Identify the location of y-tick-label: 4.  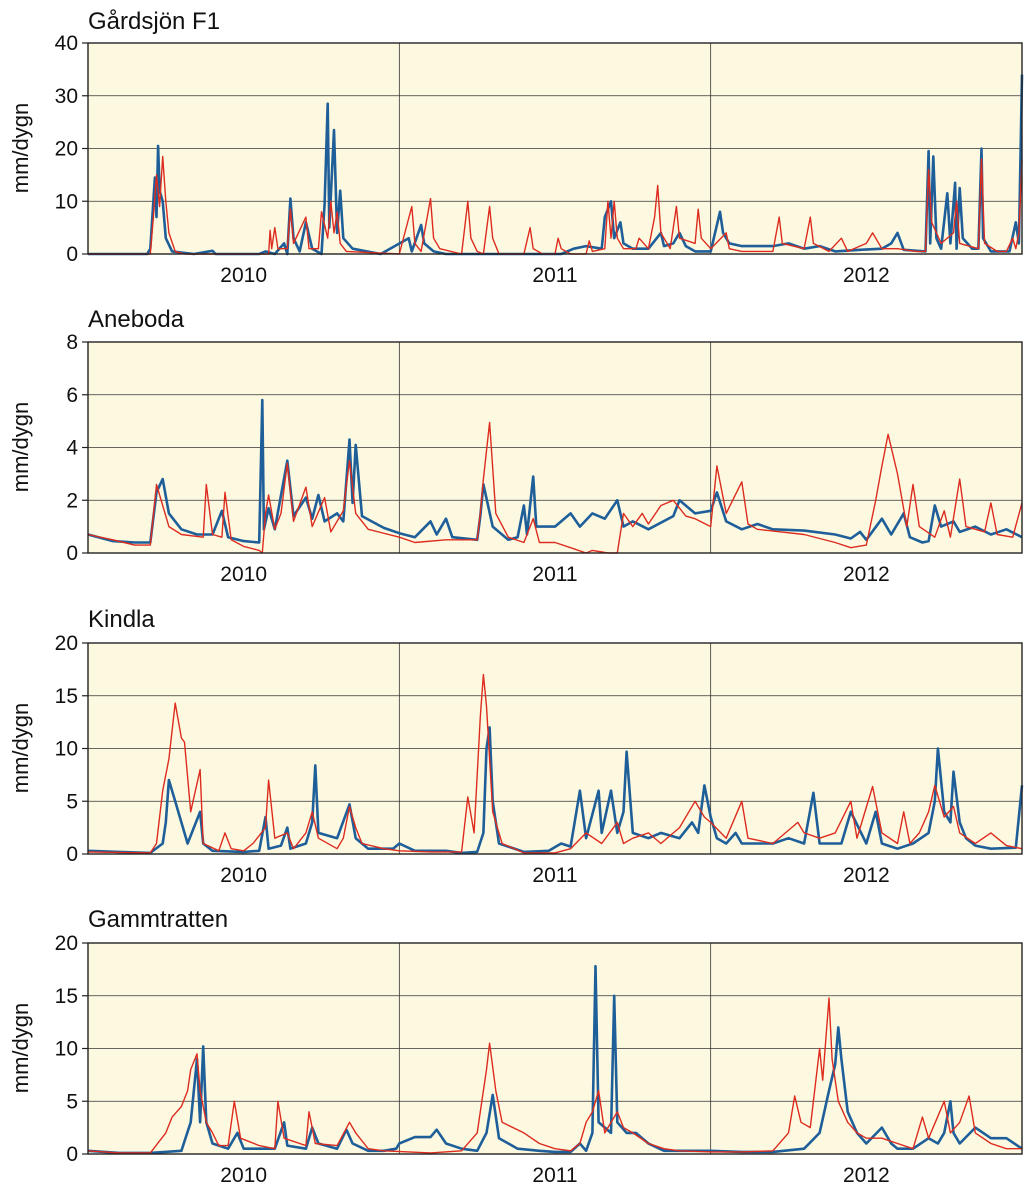
(72, 448).